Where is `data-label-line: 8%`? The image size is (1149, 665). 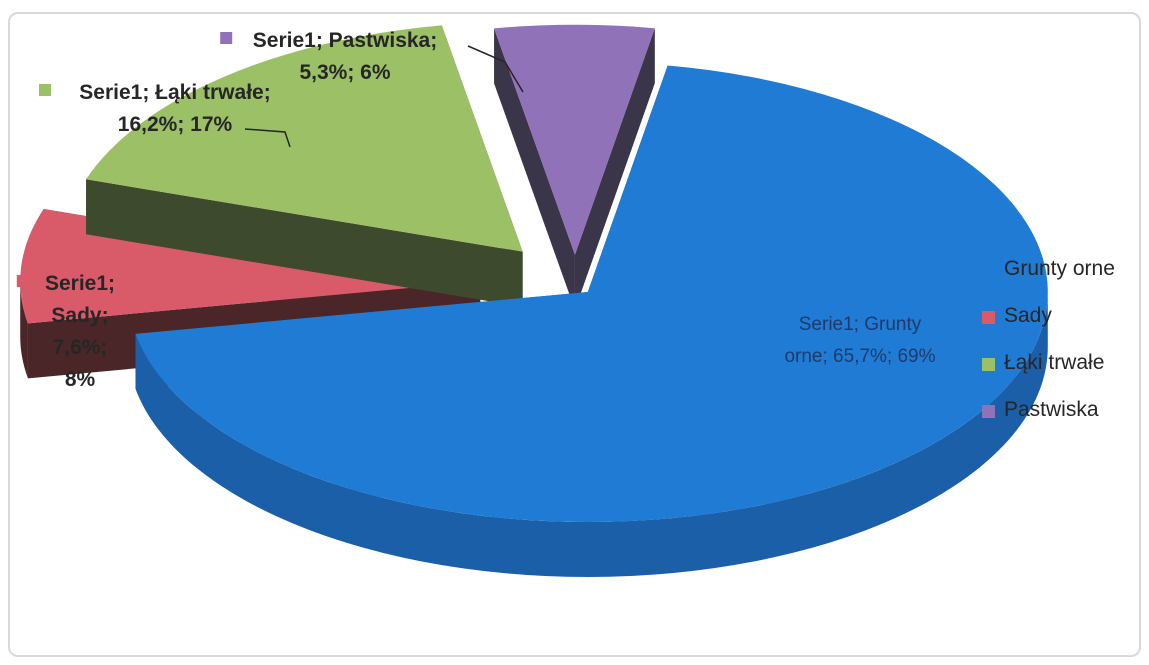
data-label-line: 8% is located at coordinates (80, 379).